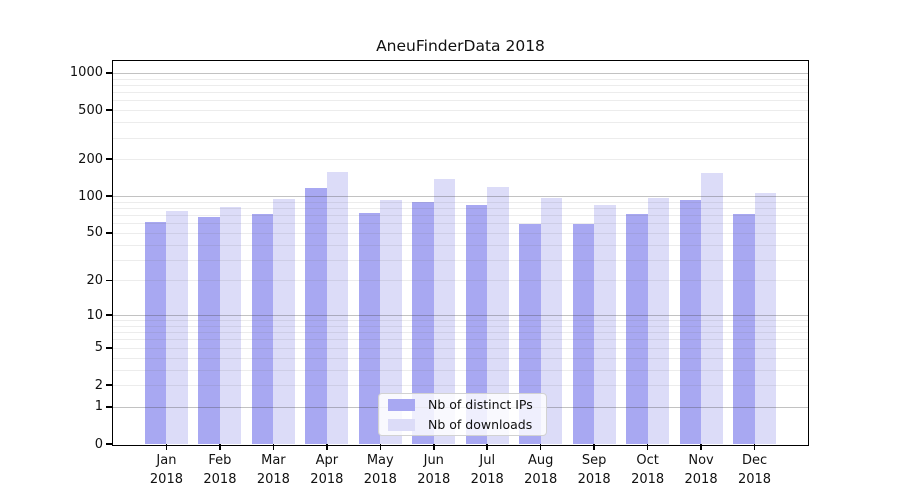  I want to click on x-tick-label: Feb 2018, so click(220, 470).